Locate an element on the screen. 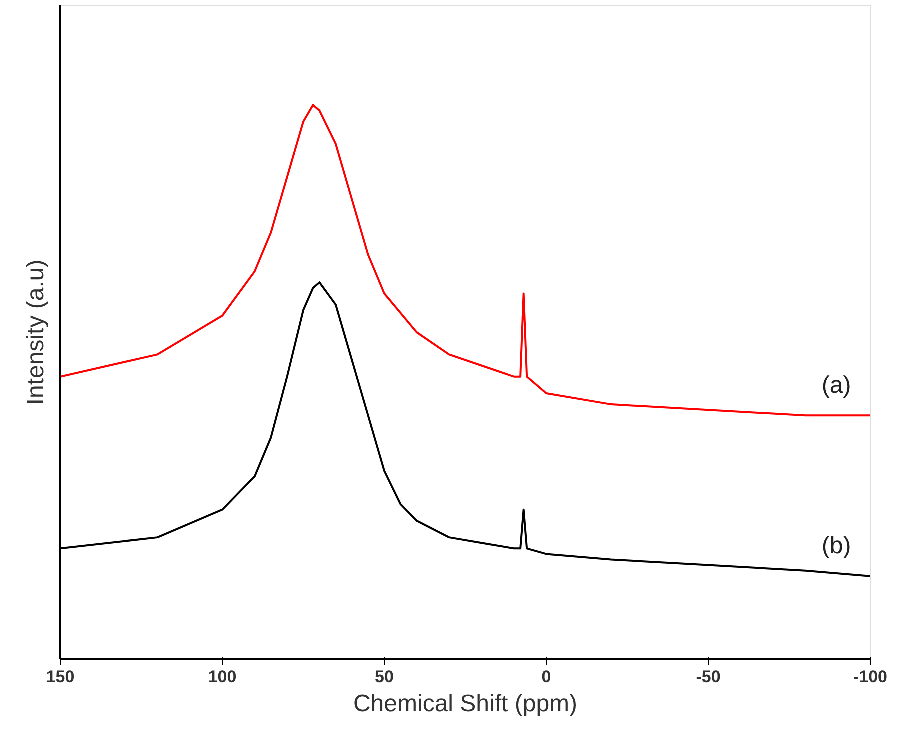 The width and height of the screenshot is (920, 729). x-tick-label: -50 is located at coordinates (708, 677).